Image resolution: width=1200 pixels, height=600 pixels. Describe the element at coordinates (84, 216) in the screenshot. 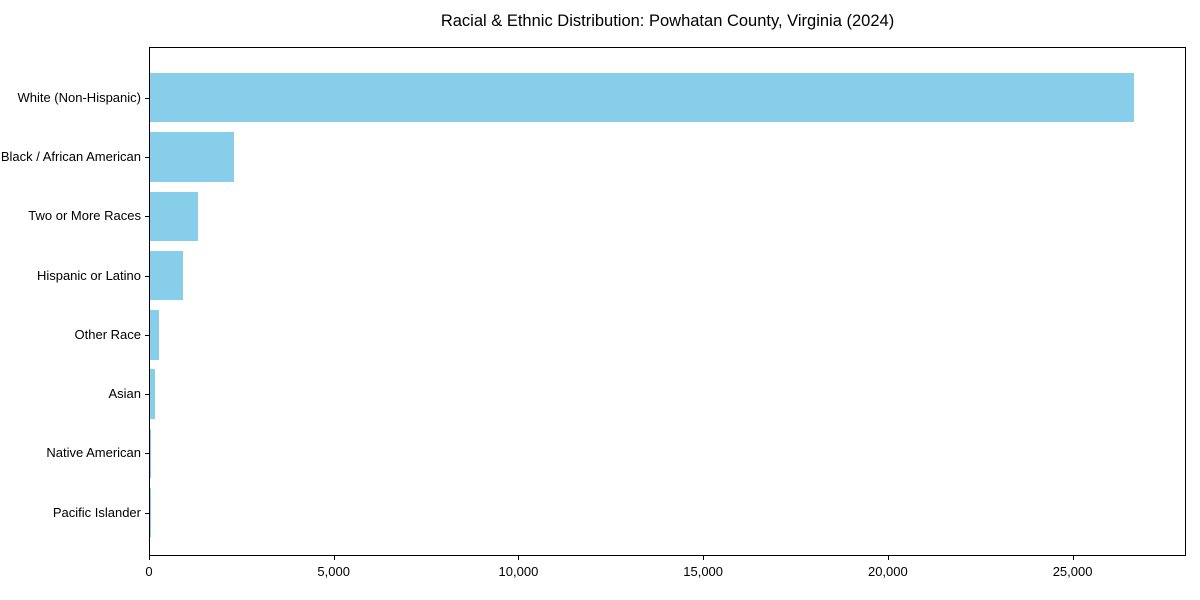

I see `y-tick-label: Two or More Races` at that location.